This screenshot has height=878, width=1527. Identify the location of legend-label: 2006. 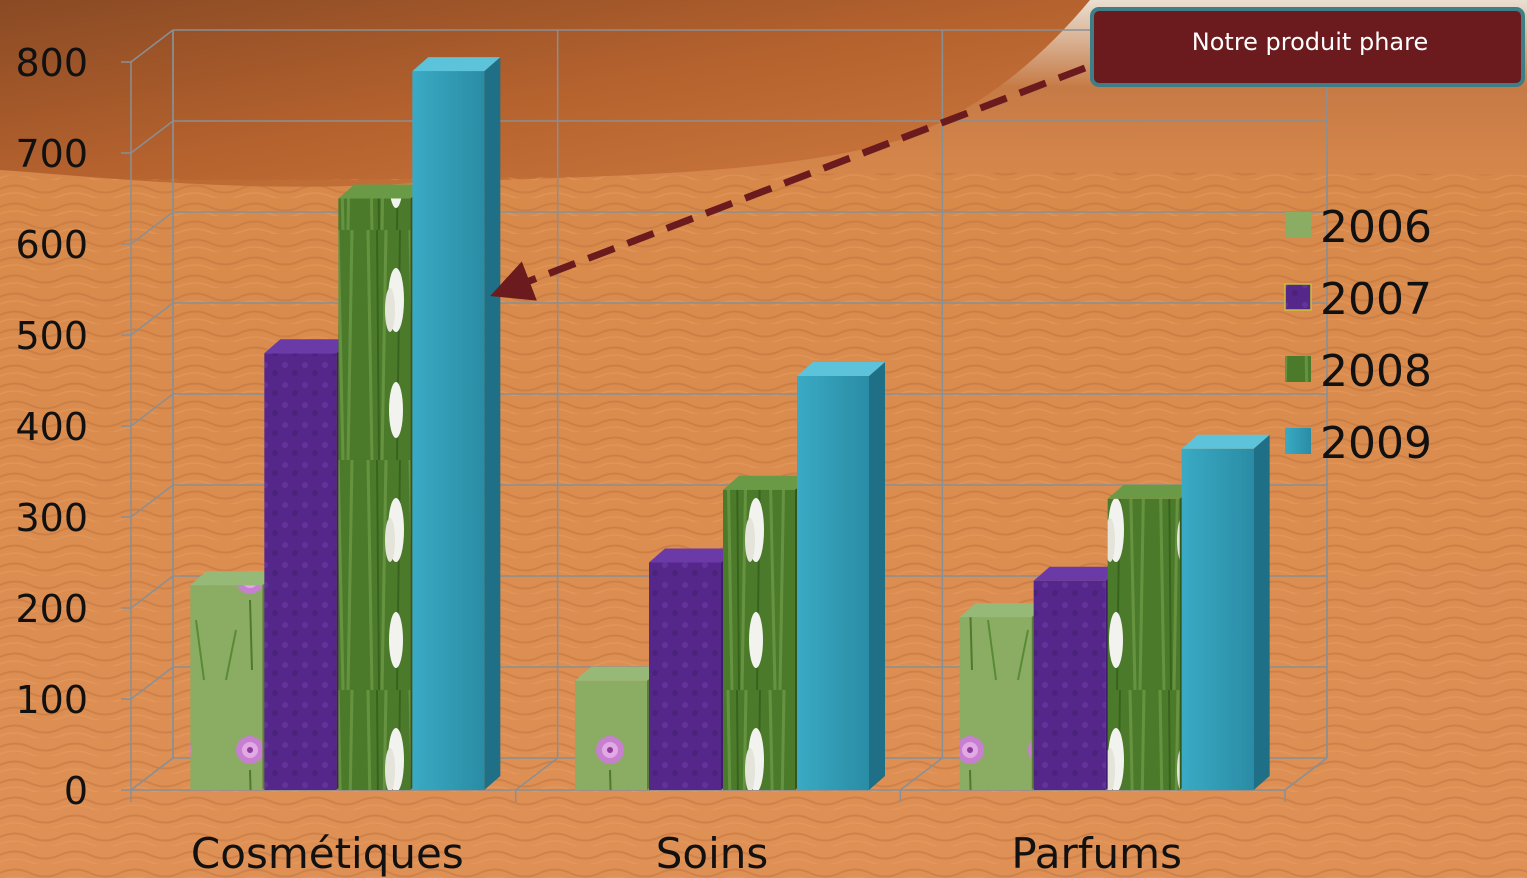
(1376, 227).